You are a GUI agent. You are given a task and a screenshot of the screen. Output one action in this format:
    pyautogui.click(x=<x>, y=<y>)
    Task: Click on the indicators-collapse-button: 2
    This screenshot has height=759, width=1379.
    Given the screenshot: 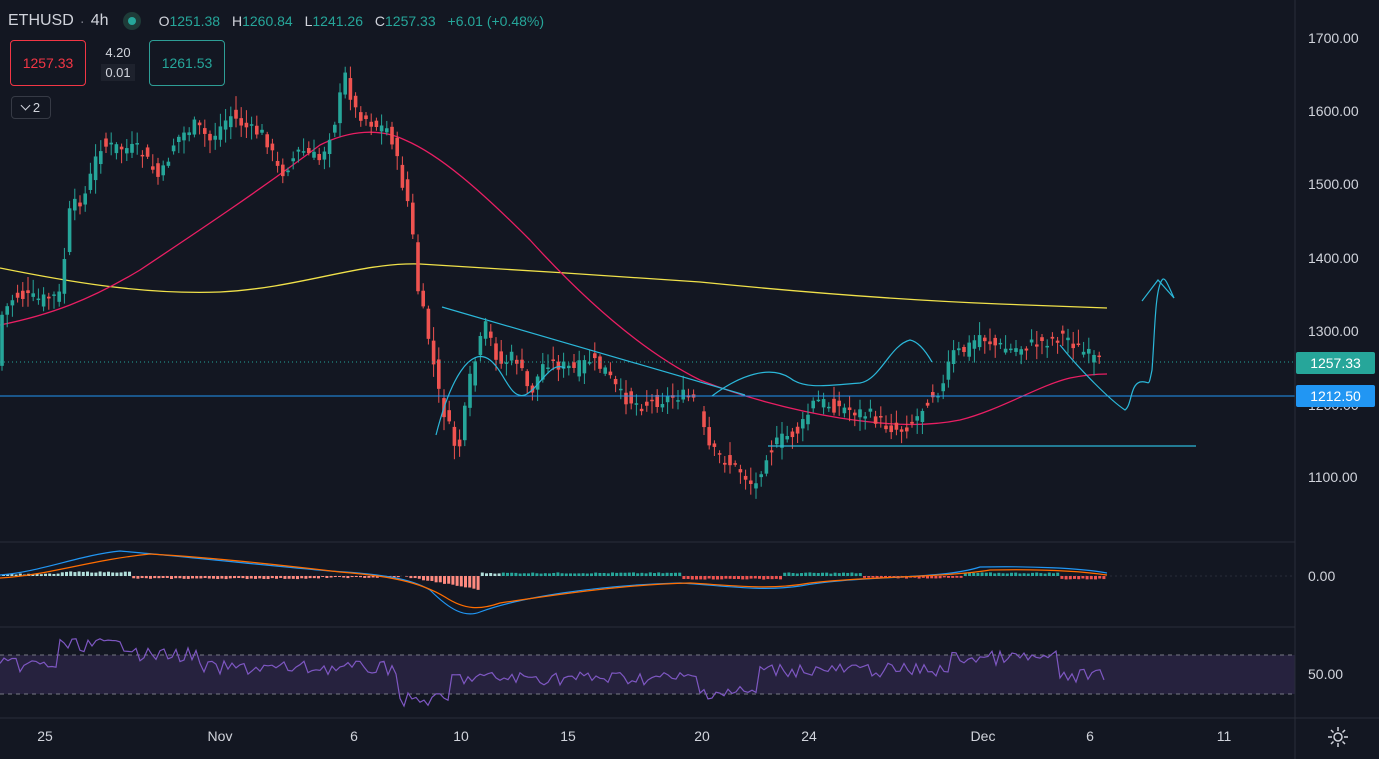 What is the action you would take?
    pyautogui.click(x=31, y=107)
    